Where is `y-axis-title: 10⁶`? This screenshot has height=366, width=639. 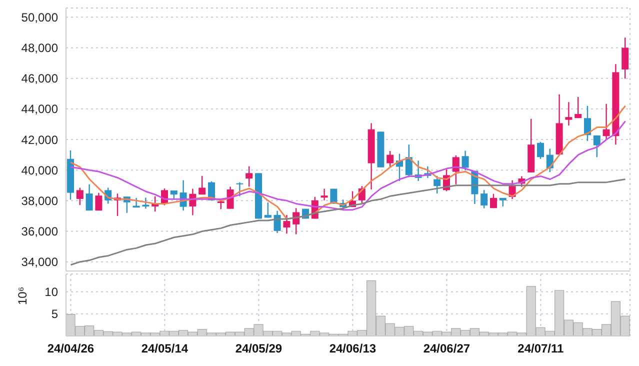 y-axis-title: 10⁶ is located at coordinates (22, 295).